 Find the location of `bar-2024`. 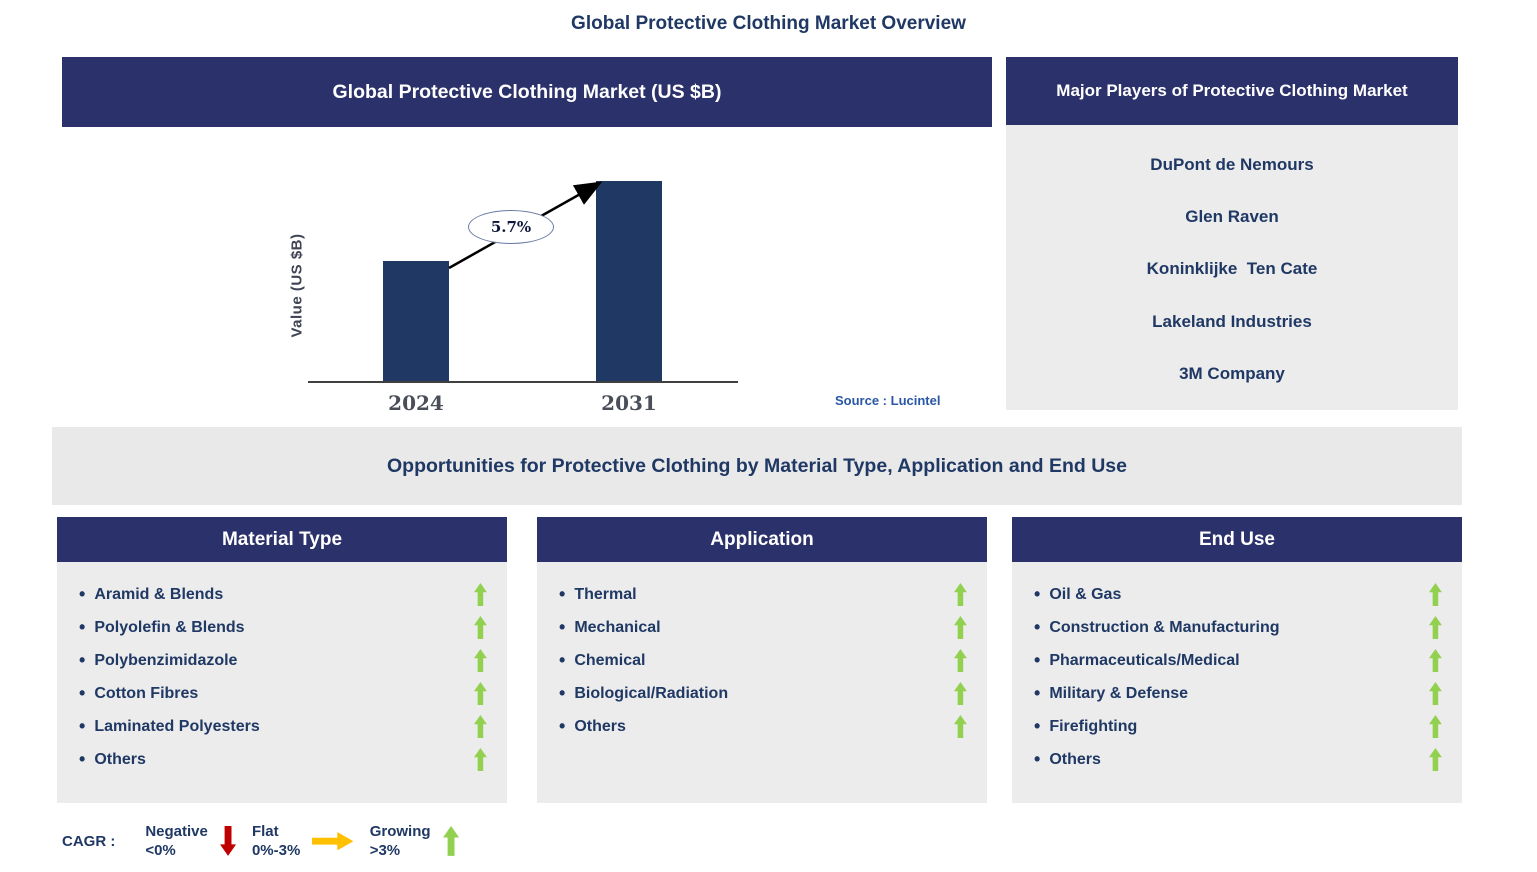

bar-2024 is located at coordinates (416, 321).